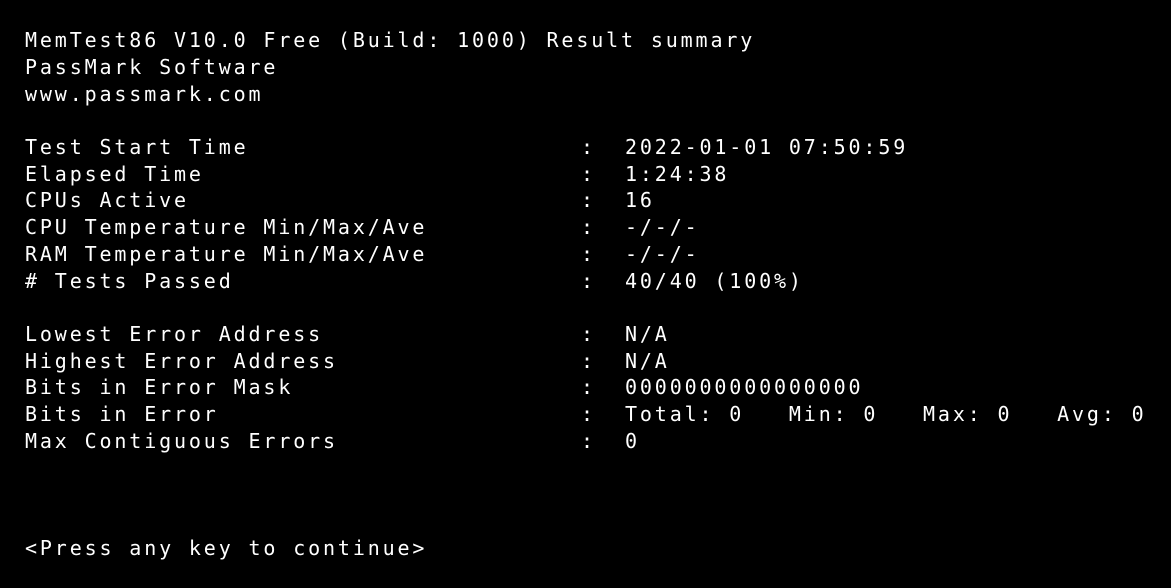 The width and height of the screenshot is (1171, 588). I want to click on result-row: Max Contiguous Errors: 0, so click(585, 441).